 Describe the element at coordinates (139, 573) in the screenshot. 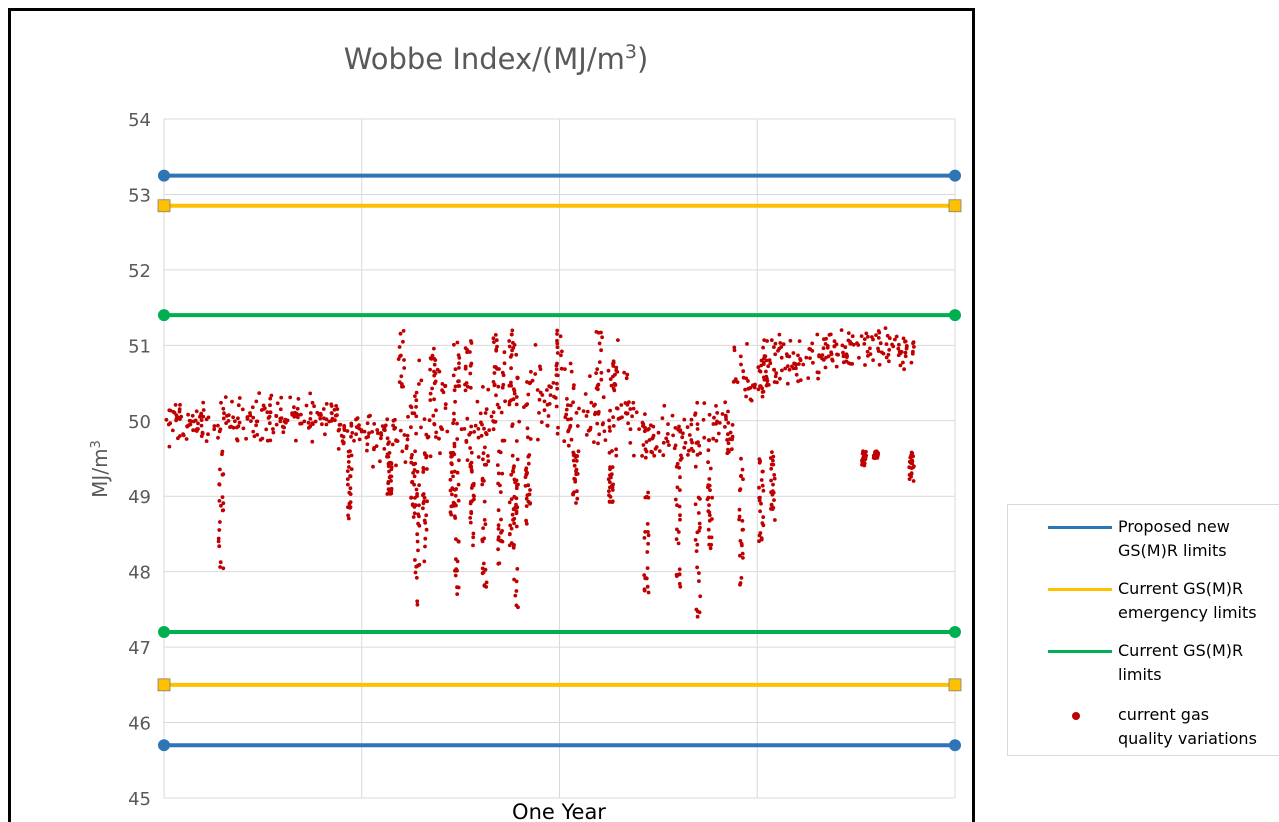

I see `y-tick-label: 48` at that location.